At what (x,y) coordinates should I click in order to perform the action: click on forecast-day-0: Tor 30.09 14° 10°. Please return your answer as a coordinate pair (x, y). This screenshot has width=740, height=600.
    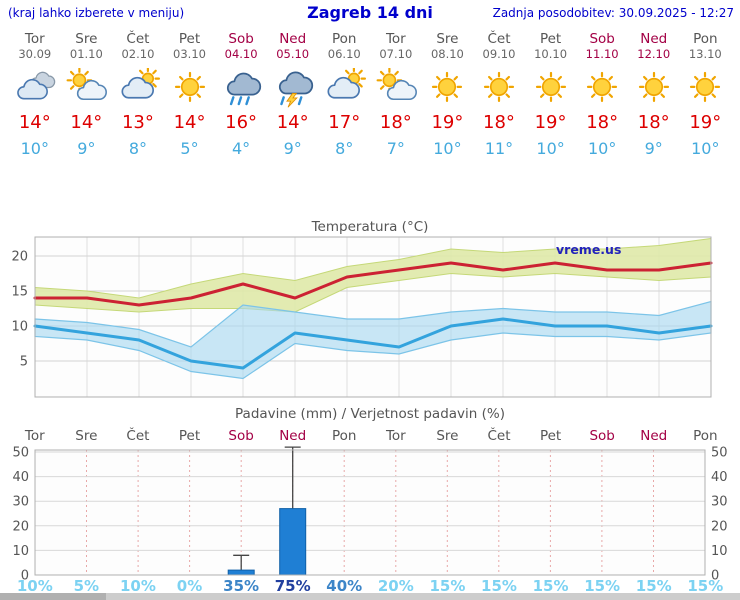
    Looking at the image, I should click on (35, 96).